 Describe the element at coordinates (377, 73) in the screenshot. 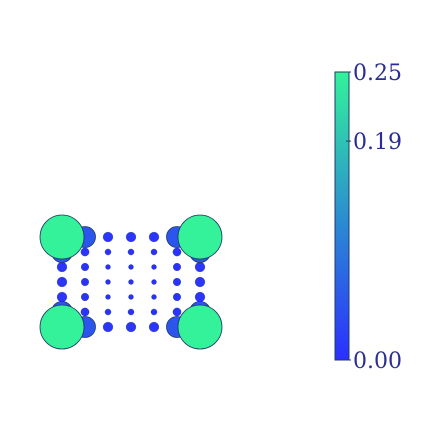

I see `colorbar-tick-label: 0.25` at that location.